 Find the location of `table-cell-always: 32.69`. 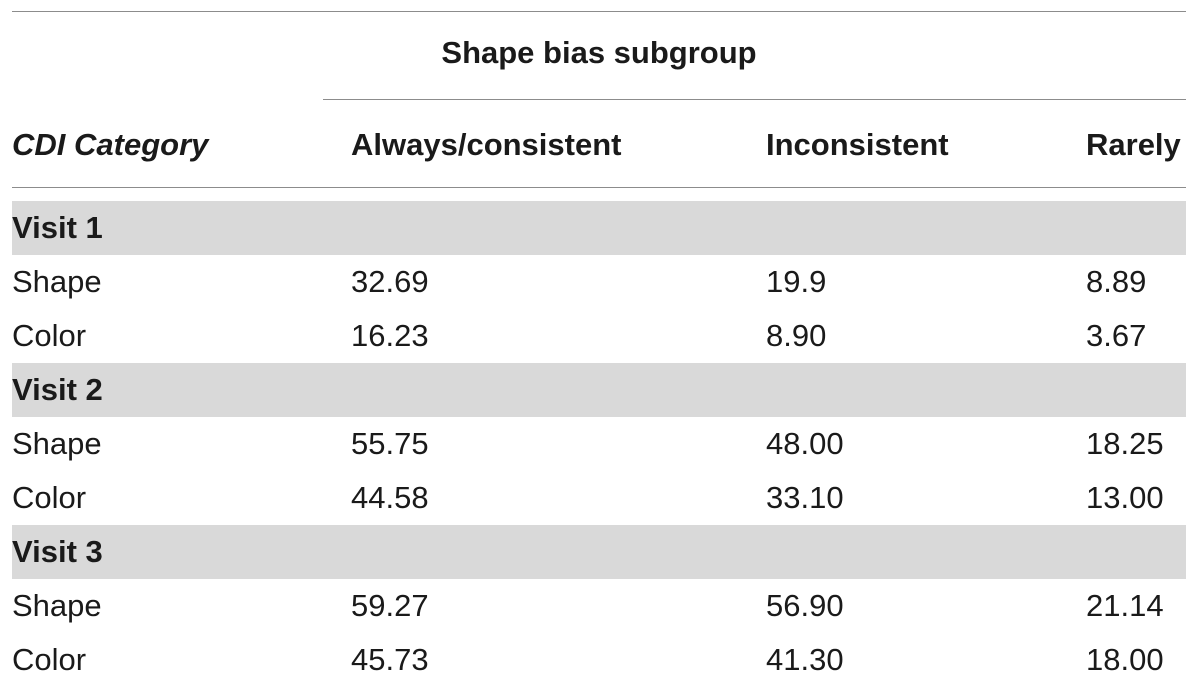

table-cell-always: 32.69 is located at coordinates (390, 281).